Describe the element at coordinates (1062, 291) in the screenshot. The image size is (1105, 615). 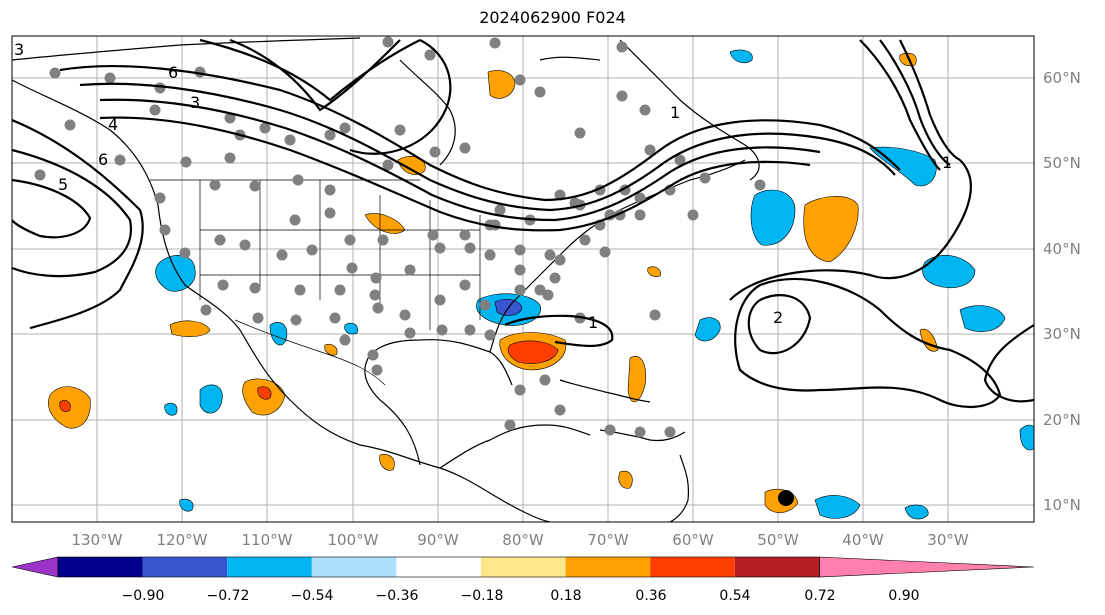
I see `latitude-labels: 60°N 50°N 40°N 30°N 20°N 10°N` at that location.